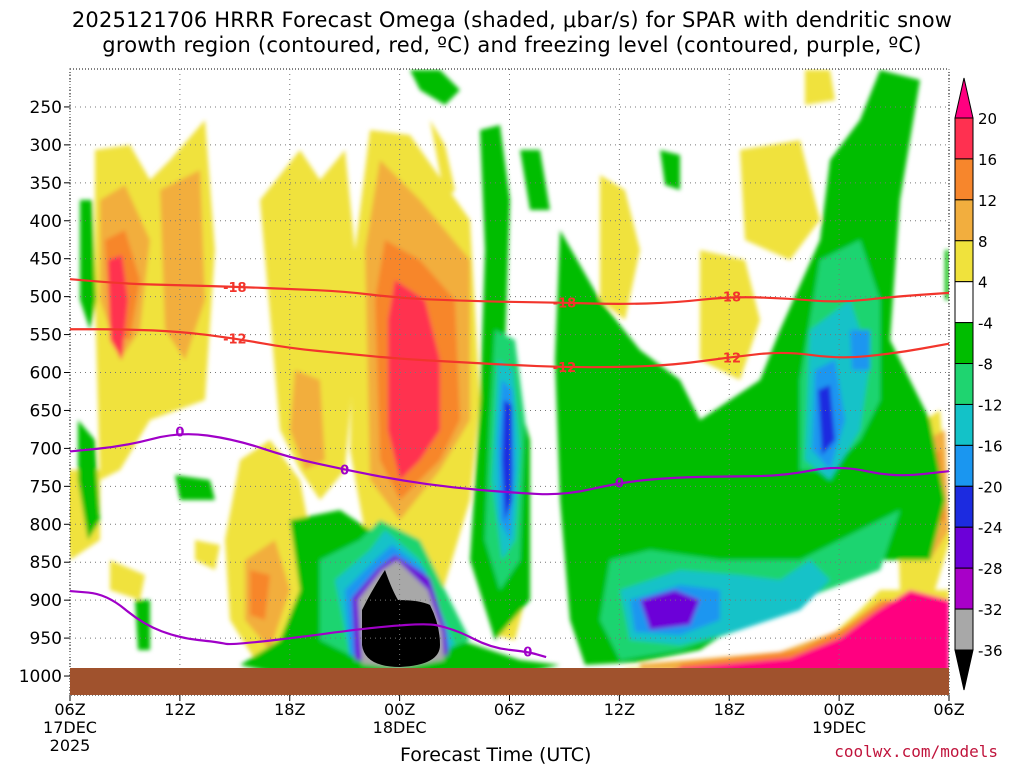 This screenshot has height=768, width=1024. I want to click on x-tick-date-label: 19DEC, so click(839, 727).